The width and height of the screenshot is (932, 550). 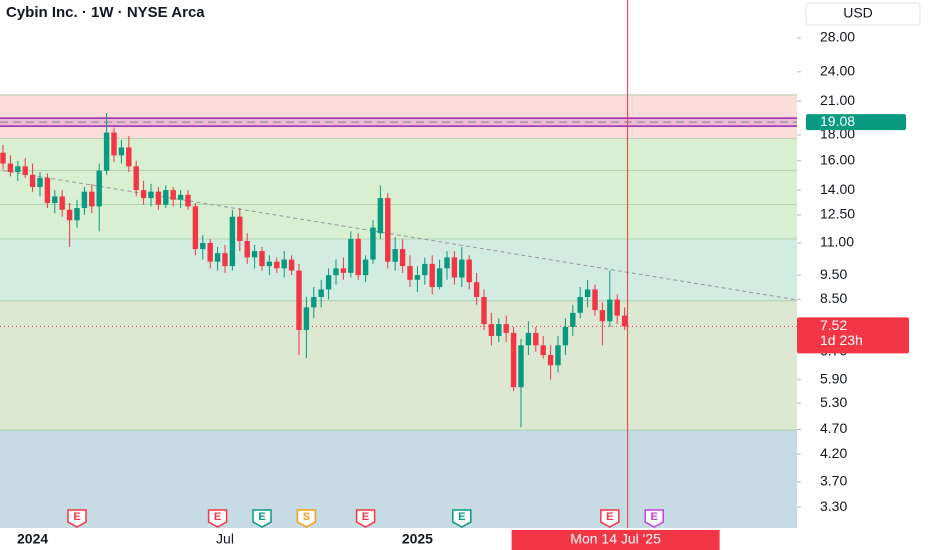 I want to click on y-tick-label: 12.50, so click(x=837, y=214).